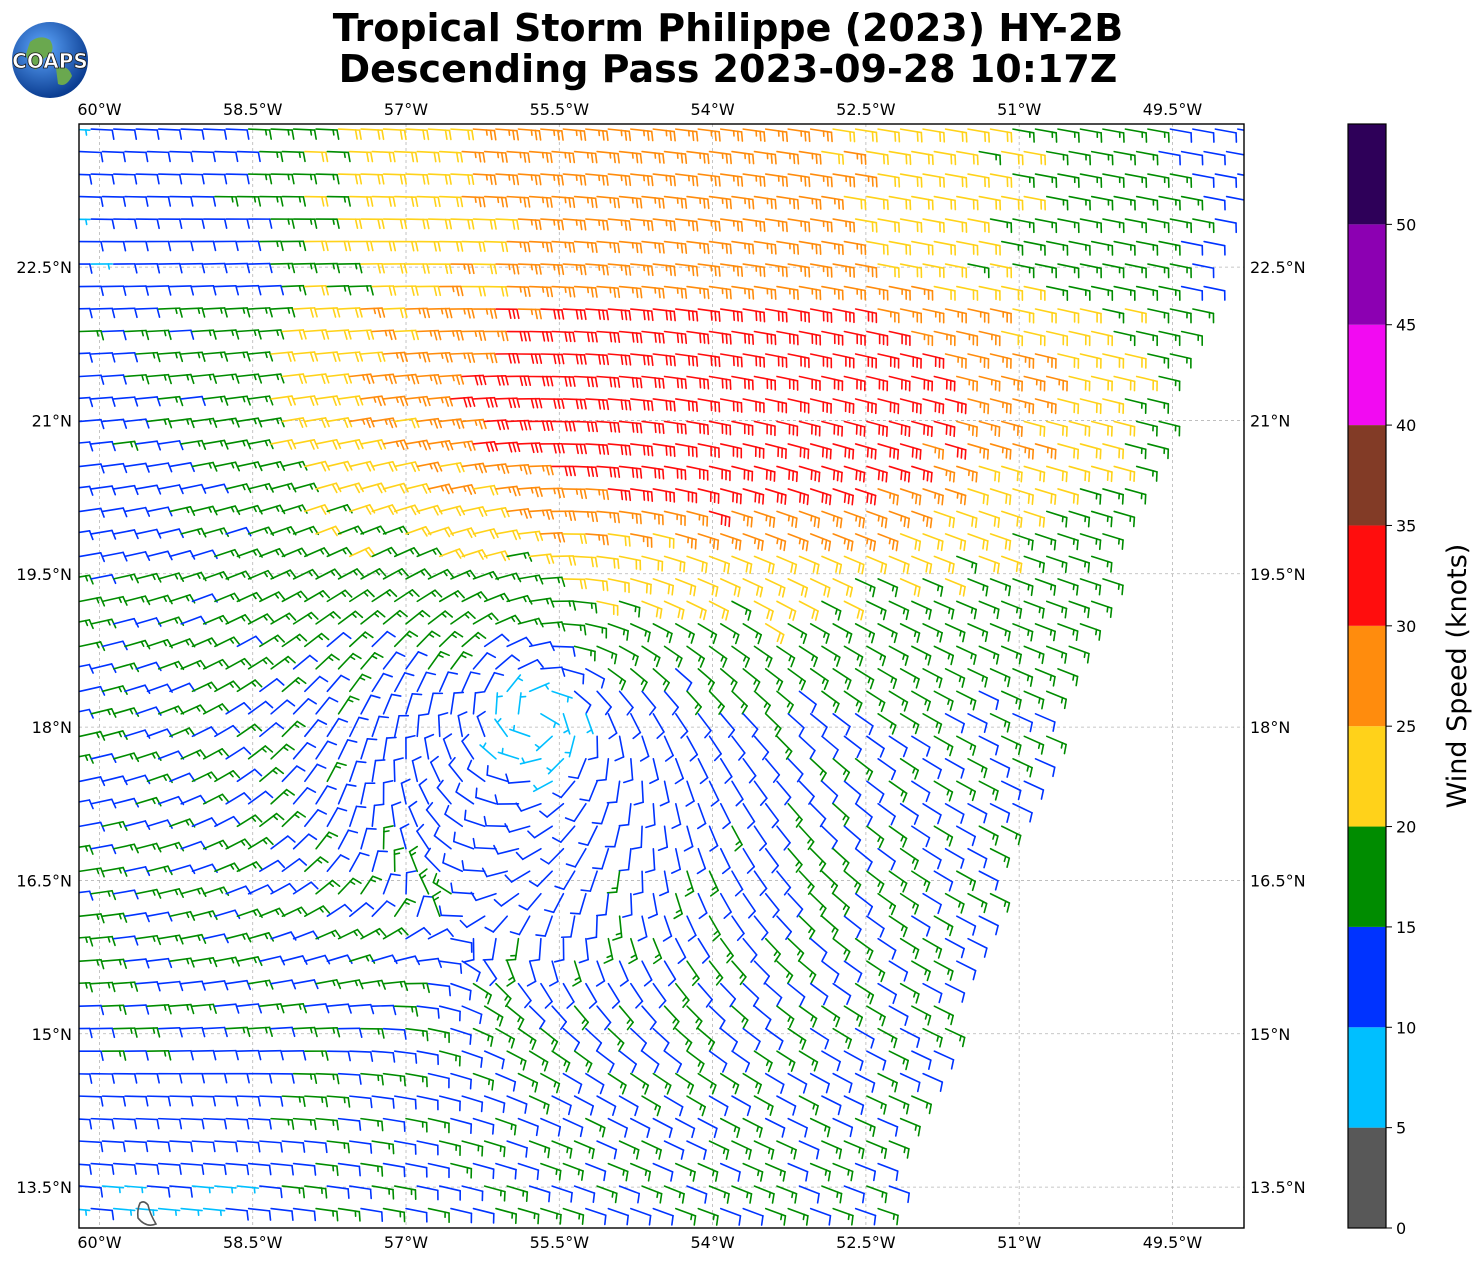 Image resolution: width=1484 pixels, height=1264 pixels. Describe the element at coordinates (1457, 676) in the screenshot. I see `colorbar-title: Wind Speed (knots)` at that location.